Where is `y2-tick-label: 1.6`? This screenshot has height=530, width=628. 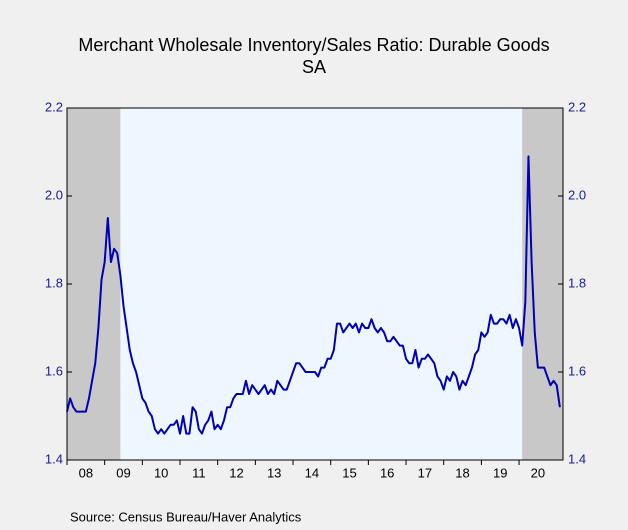
y2-tick-label: 1.6 is located at coordinates (577, 370).